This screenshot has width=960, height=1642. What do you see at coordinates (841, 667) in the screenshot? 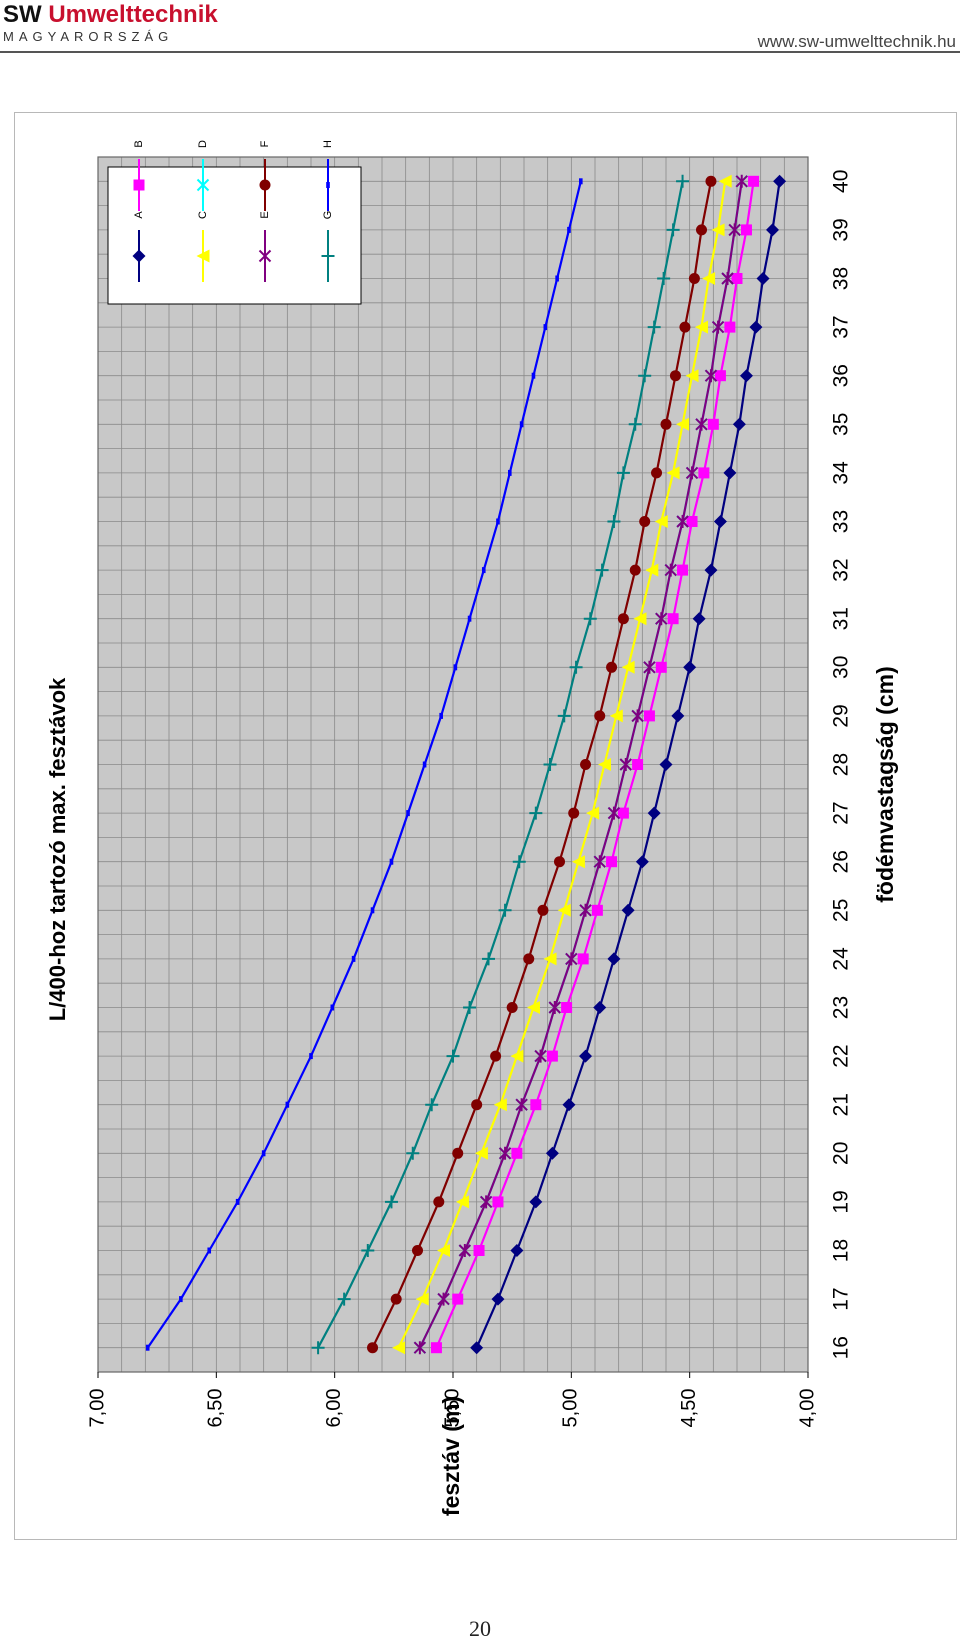
I see `x-tick-label: 30` at bounding box center [841, 667].